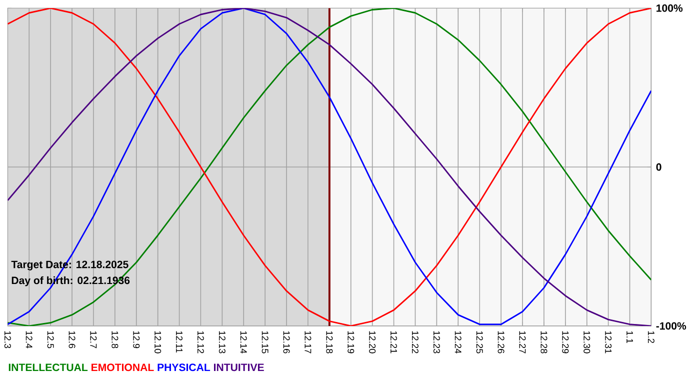 This screenshot has width=700, height=384. What do you see at coordinates (629, 337) in the screenshot?
I see `x-tick-label: 1.1` at bounding box center [629, 337].